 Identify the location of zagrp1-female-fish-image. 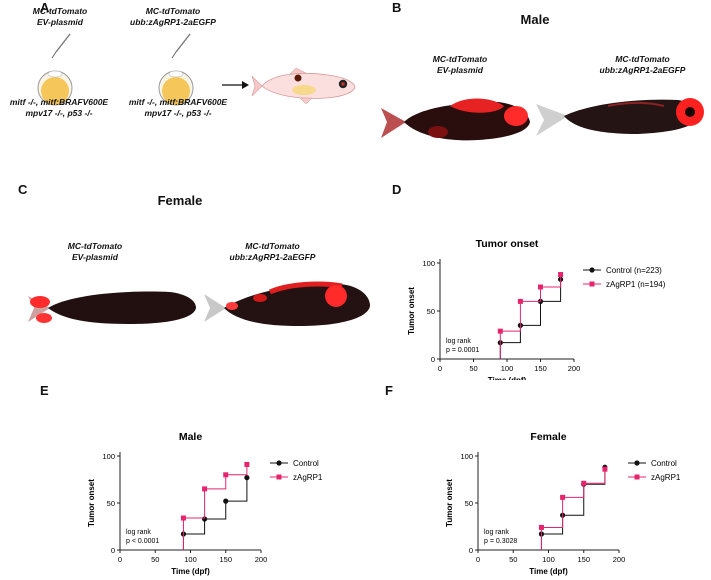
(287, 303).